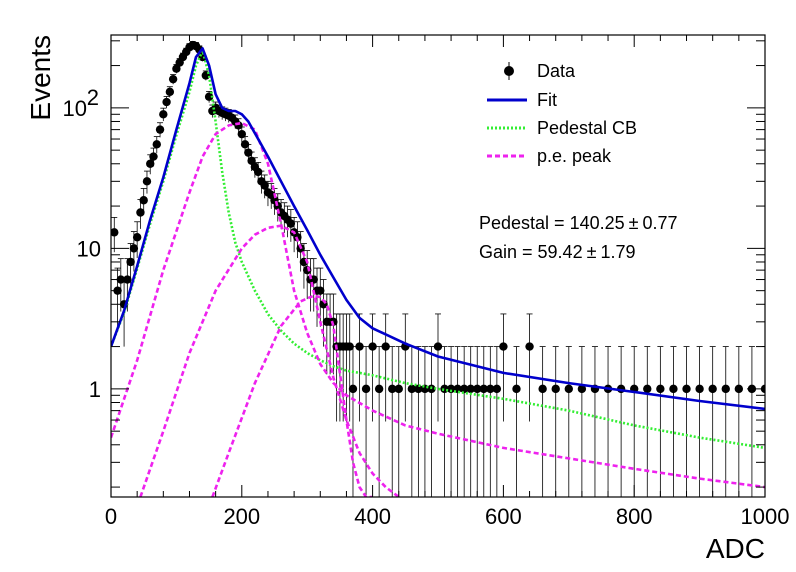 The image size is (796, 572). What do you see at coordinates (574, 156) in the screenshot?
I see `legend-pe-label: p.e. peak` at bounding box center [574, 156].